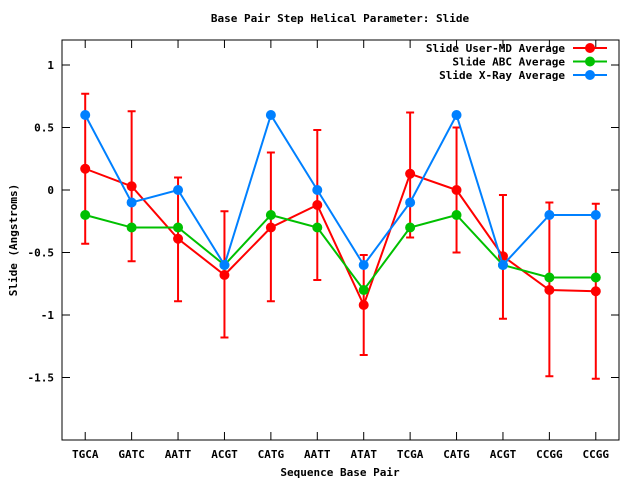 The height and width of the screenshot is (480, 640). I want to click on chart-title: Base Pair Step Helical Parameter: Slide, so click(340, 18).